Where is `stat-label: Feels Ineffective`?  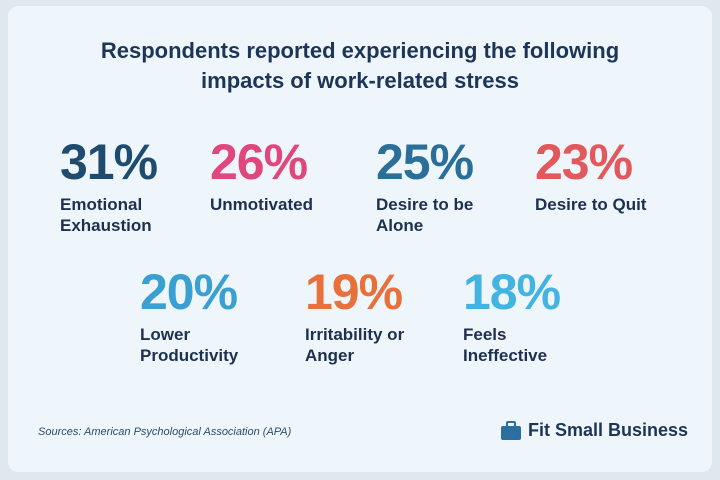
stat-label: Feels Ineffective is located at coordinates (505, 345).